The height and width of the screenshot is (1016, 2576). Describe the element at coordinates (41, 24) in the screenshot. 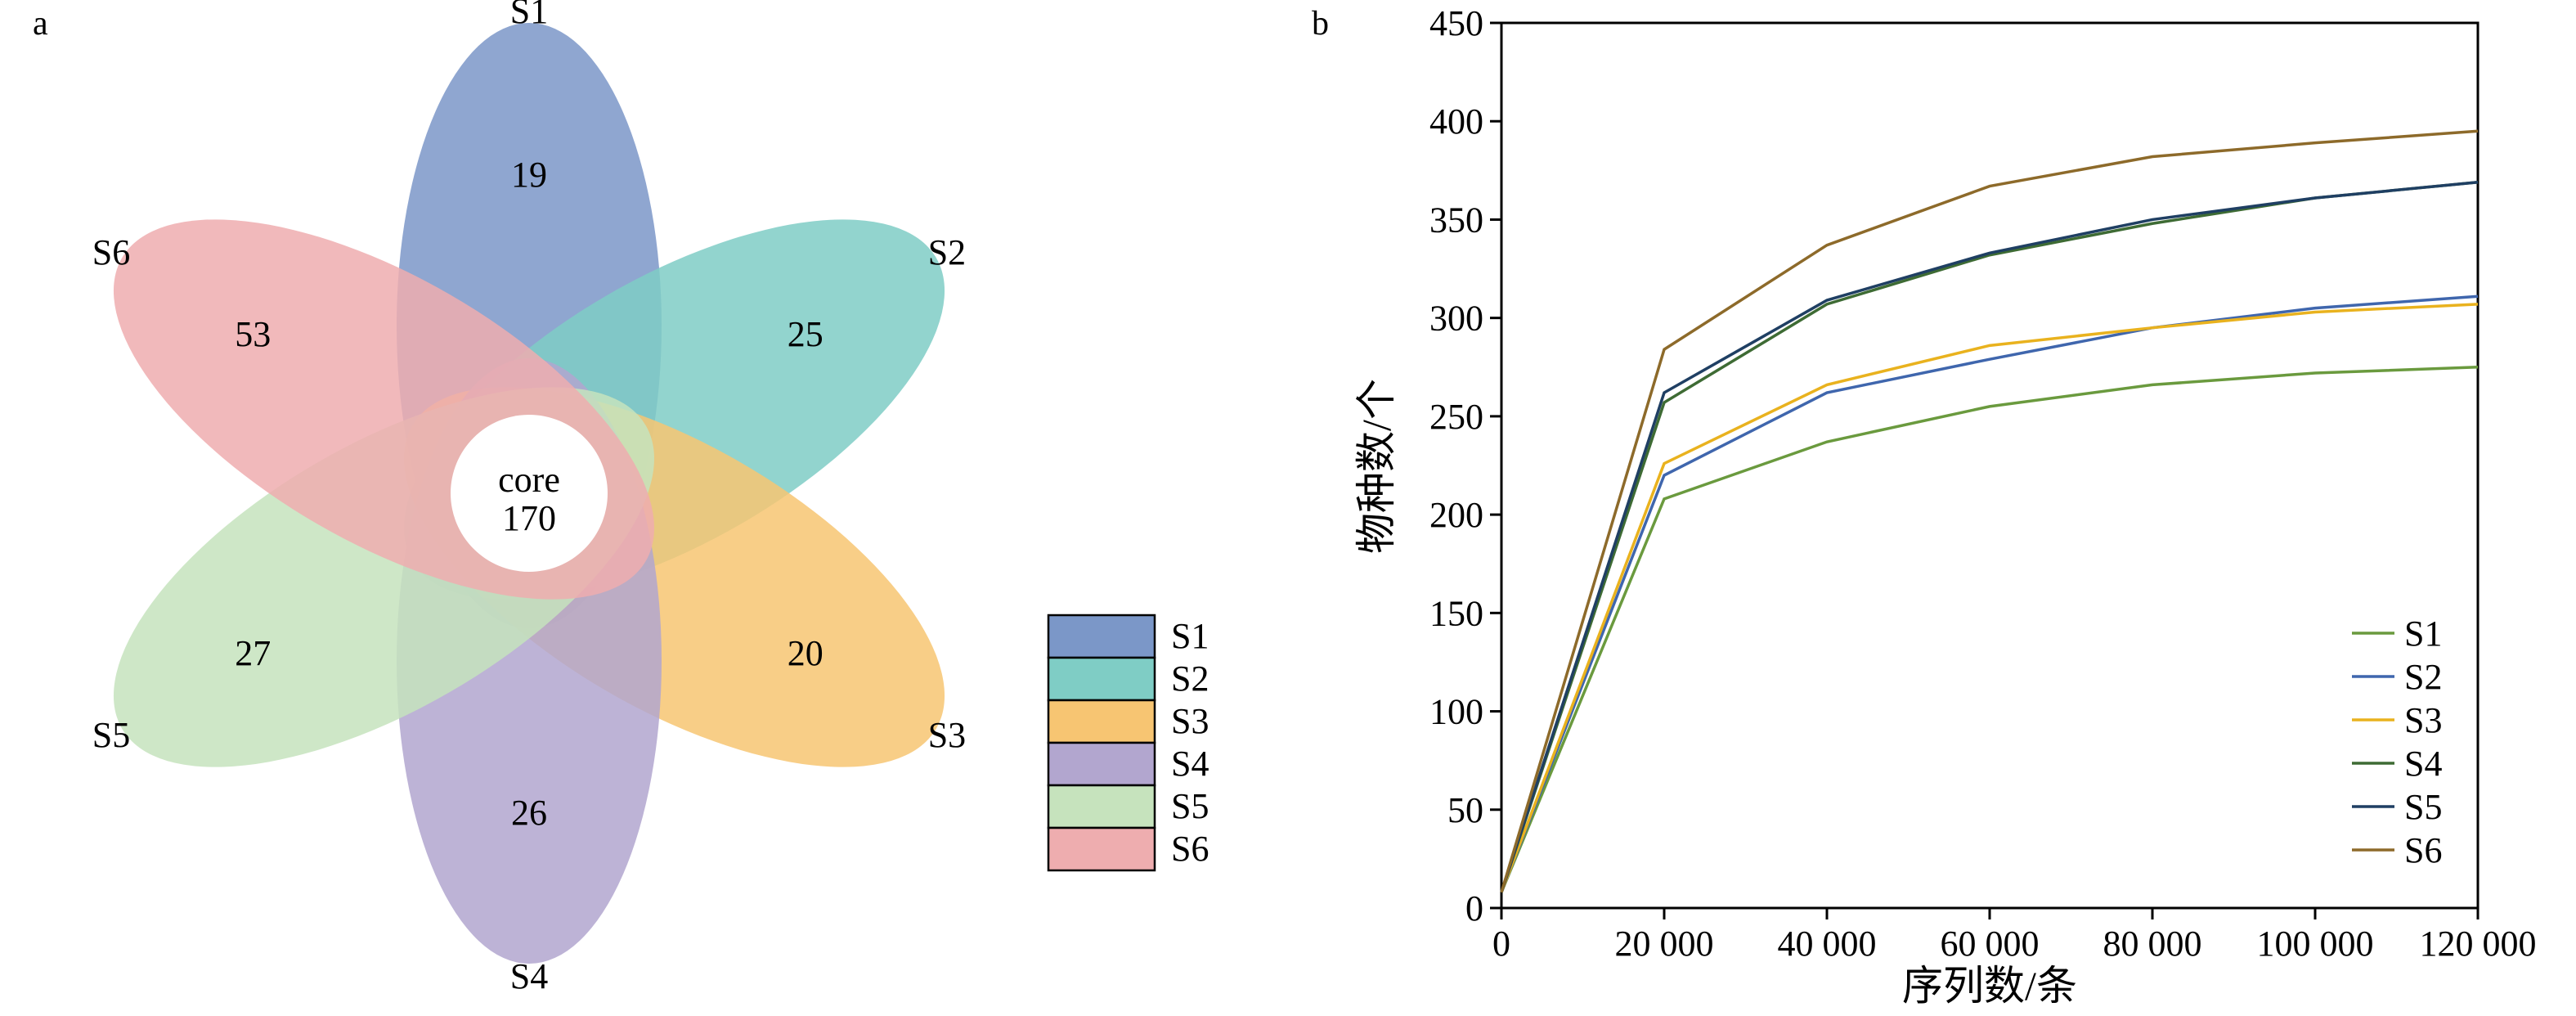

I see `panel-a-label: a` at that location.